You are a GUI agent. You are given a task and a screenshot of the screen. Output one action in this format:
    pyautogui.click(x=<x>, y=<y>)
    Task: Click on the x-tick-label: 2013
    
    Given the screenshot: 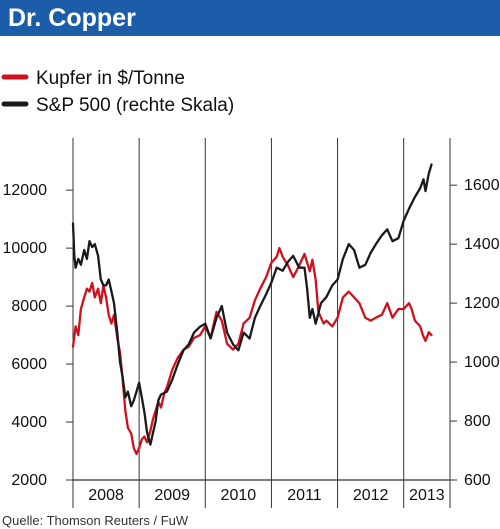 What is the action you would take?
    pyautogui.click(x=427, y=495)
    